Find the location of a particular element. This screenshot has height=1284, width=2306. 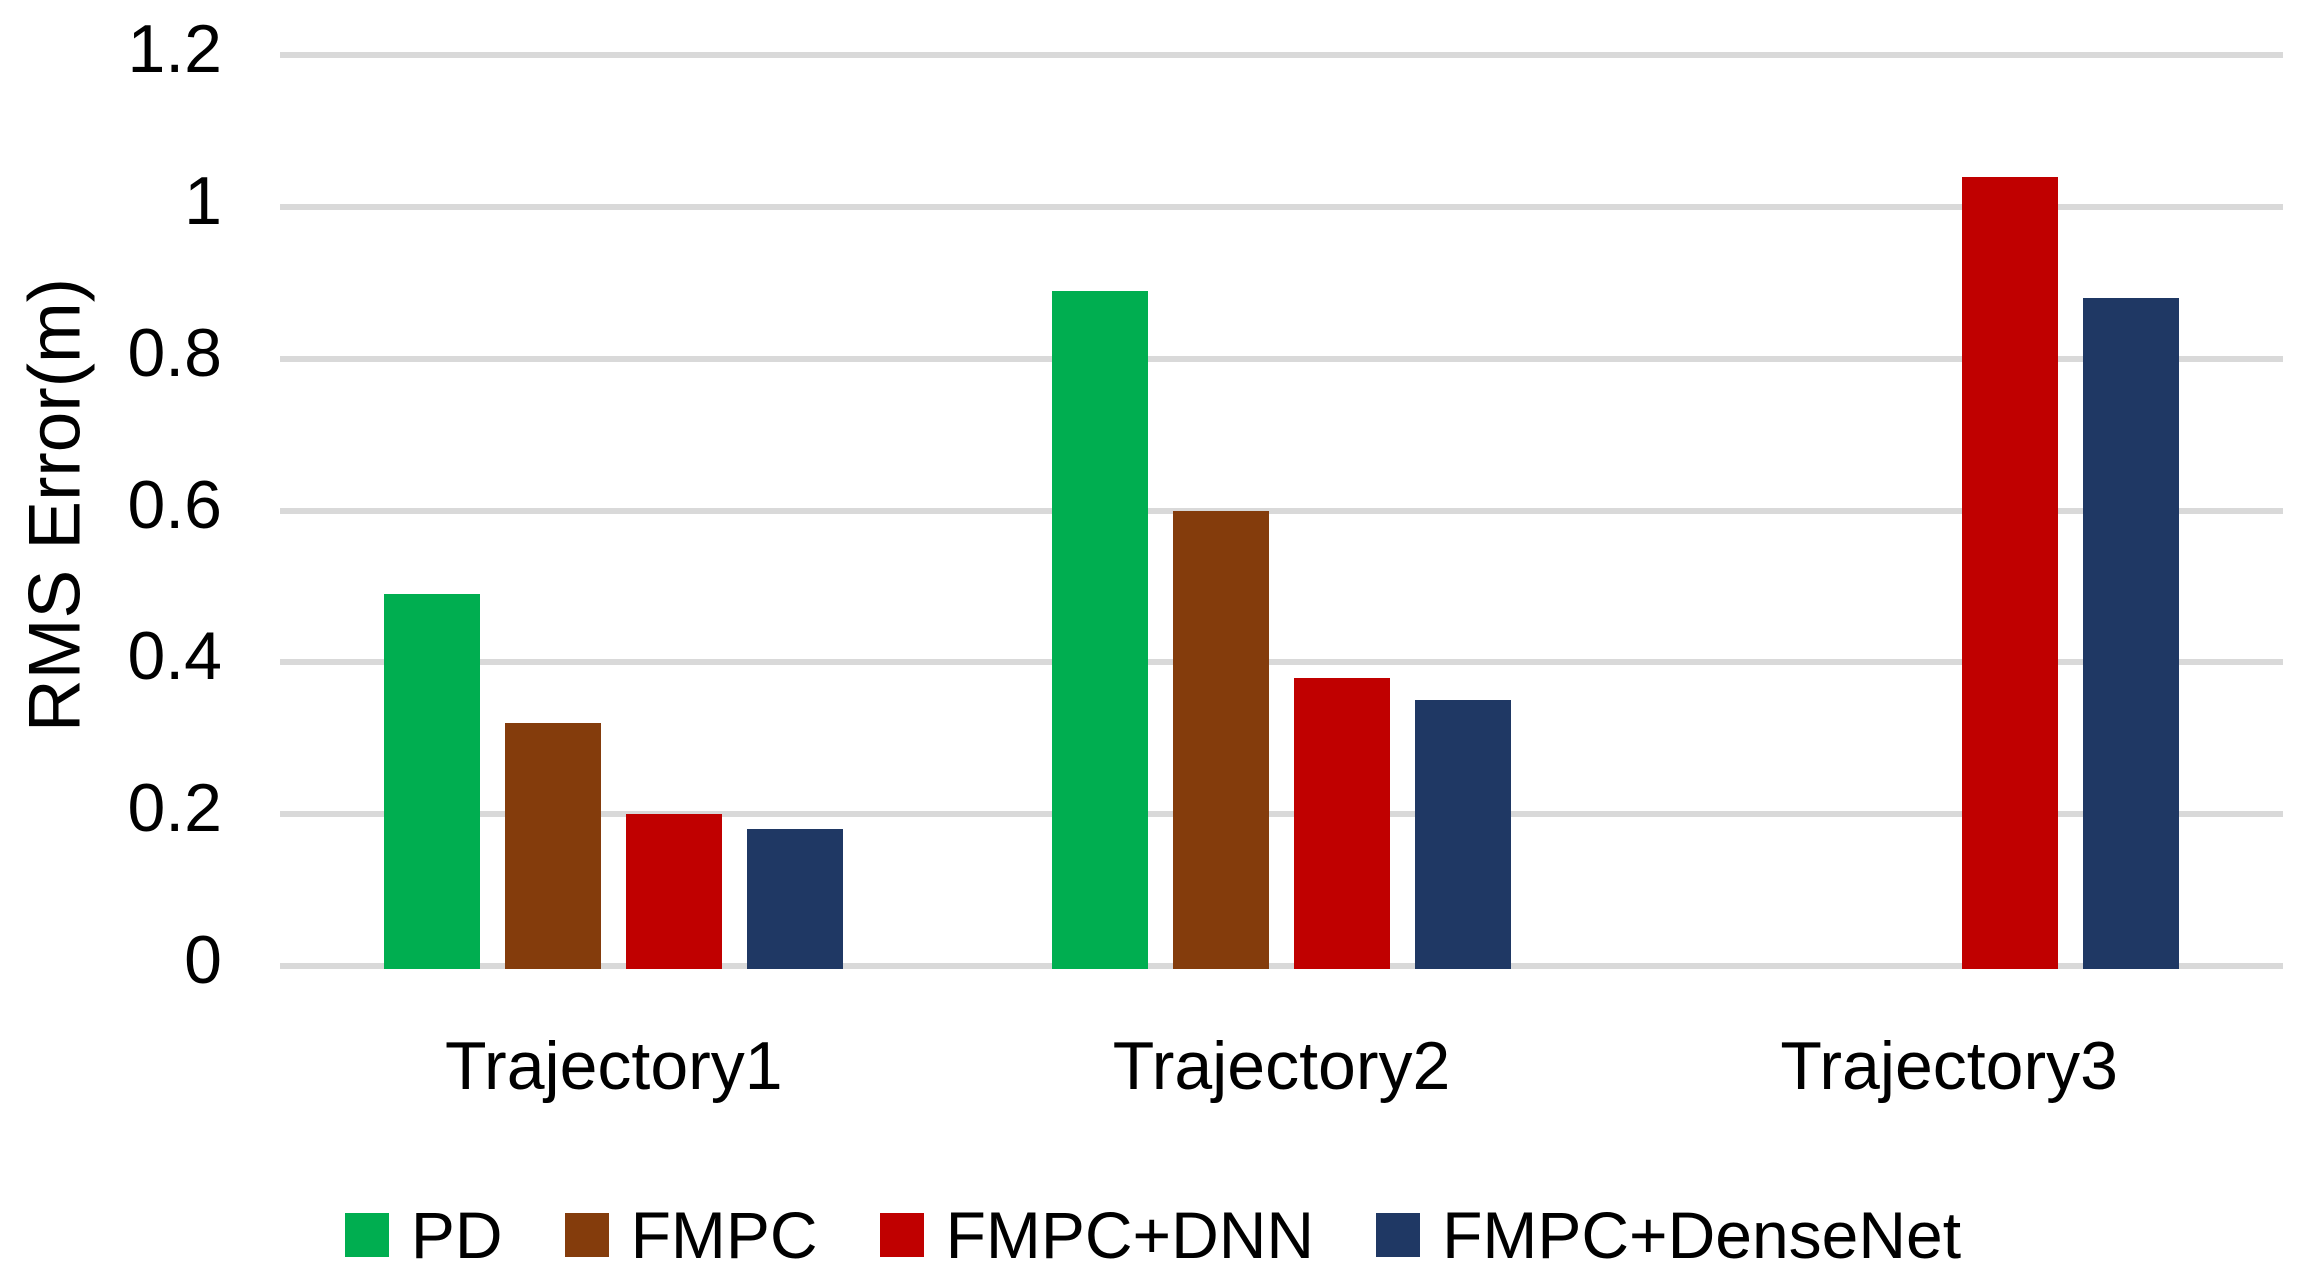

bar-Trajectory3-FMPC+DNN is located at coordinates (2009, 572).